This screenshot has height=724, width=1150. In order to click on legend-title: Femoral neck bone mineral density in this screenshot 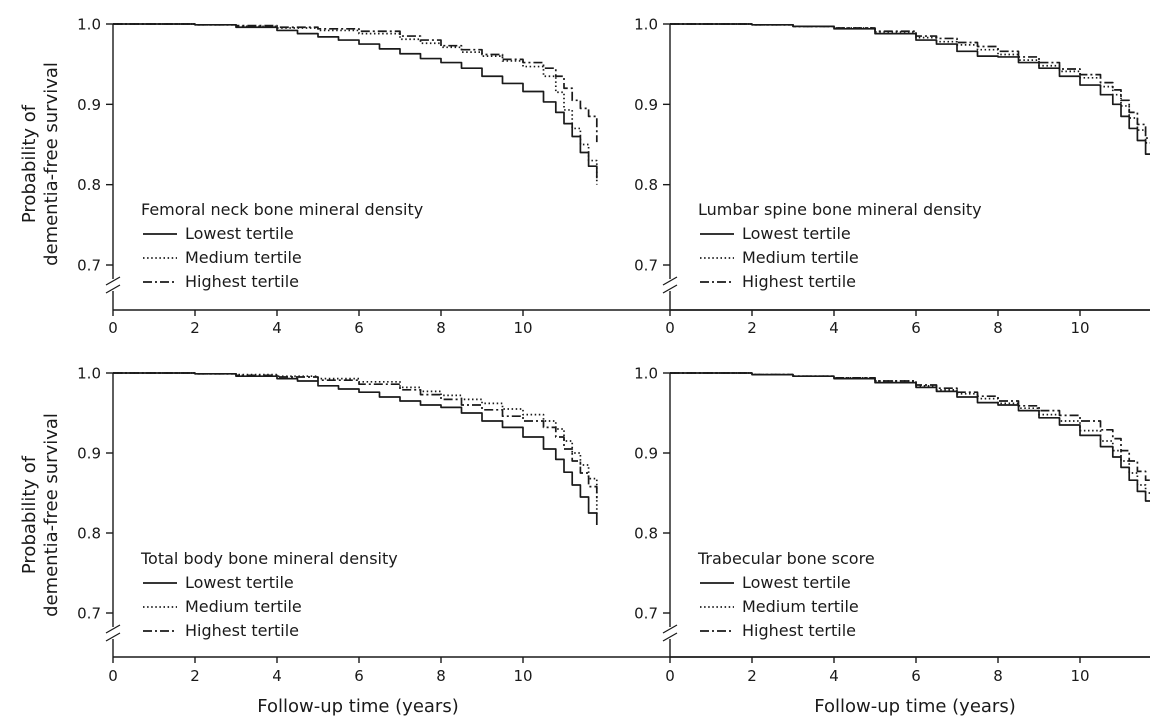, I will do `click(282, 209)`.